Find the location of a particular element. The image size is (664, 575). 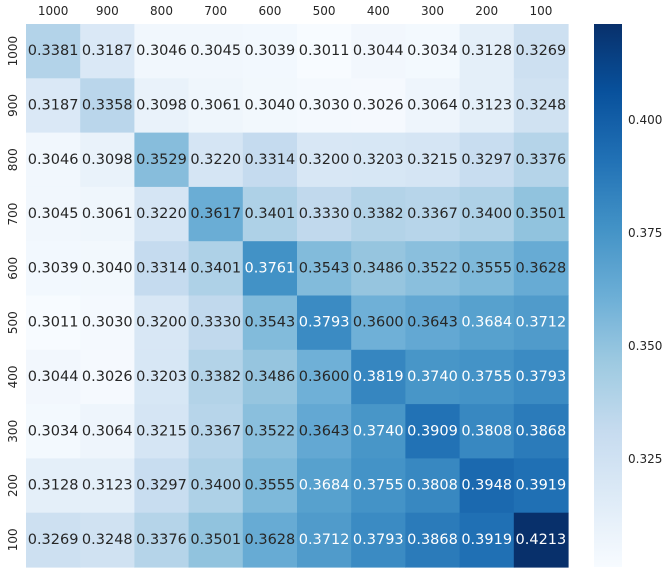

heatmap-cell-label-r3-c0: 0.3045 is located at coordinates (53, 214).